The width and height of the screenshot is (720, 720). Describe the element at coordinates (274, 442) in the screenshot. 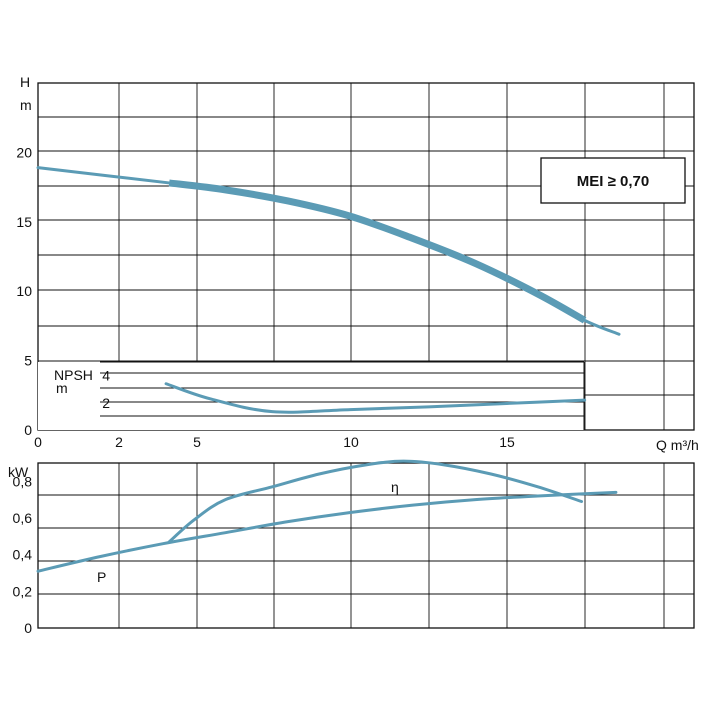

I see `head-x-tick-labels: 0 2 5 10 15` at that location.